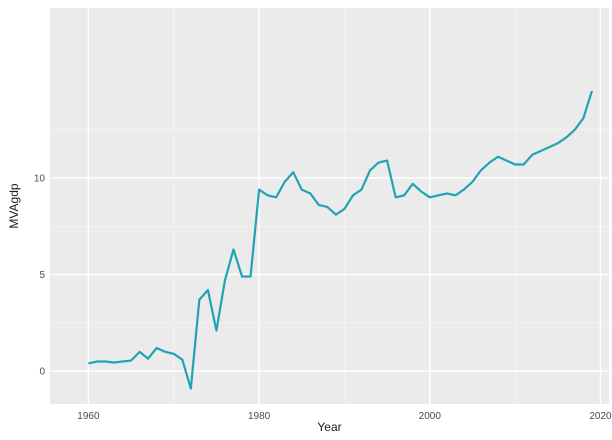 This screenshot has height=440, width=612. I want to click on x-tick-label: 1980, so click(259, 416).